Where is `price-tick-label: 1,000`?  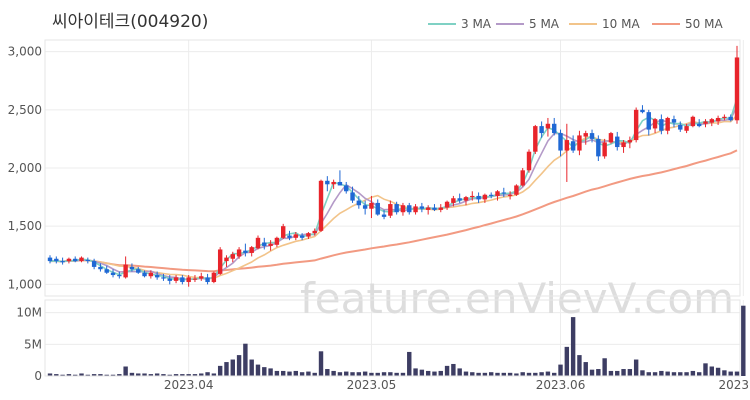 price-tick-label: 1,000 is located at coordinates (25, 284).